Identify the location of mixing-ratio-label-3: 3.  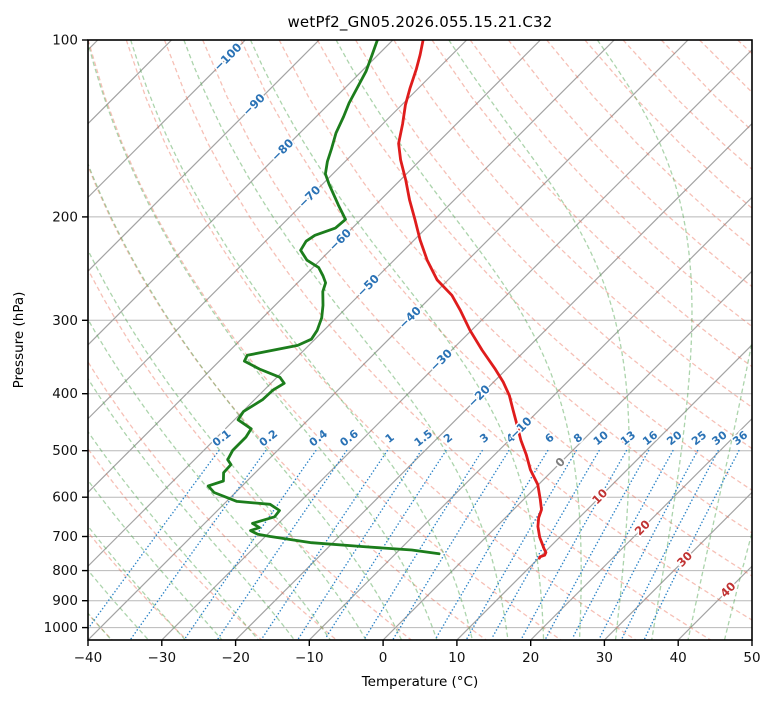
(484, 438).